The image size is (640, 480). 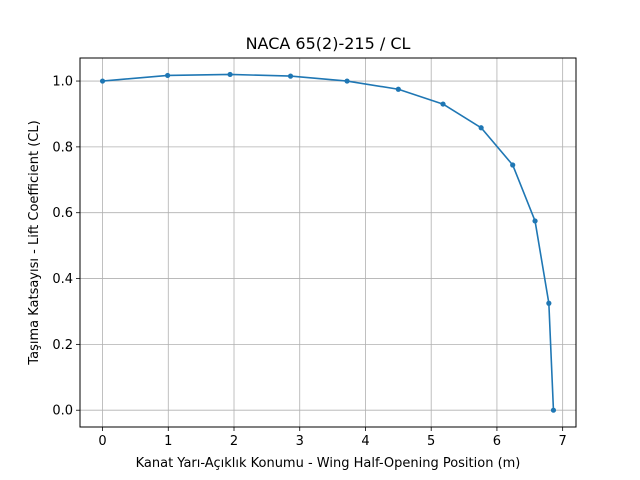 I want to click on x-tick-label: 5, so click(x=431, y=441).